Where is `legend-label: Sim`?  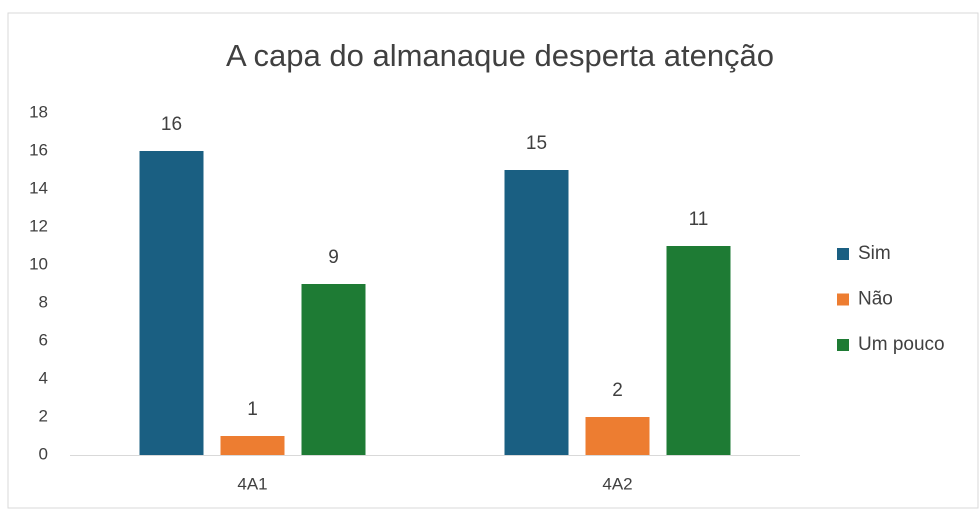 legend-label: Sim is located at coordinates (874, 253).